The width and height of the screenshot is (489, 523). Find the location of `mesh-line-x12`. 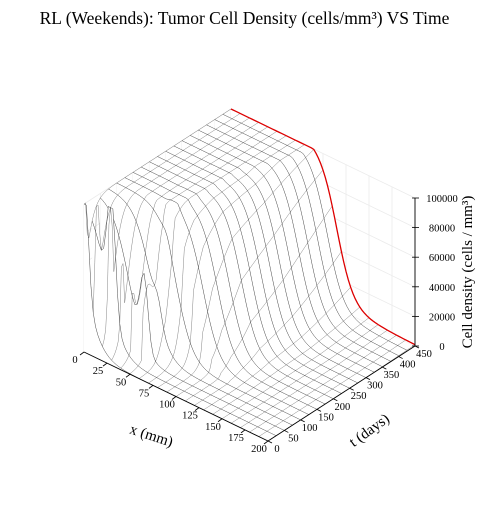

mesh-line-x12 is located at coordinates (268, 328).